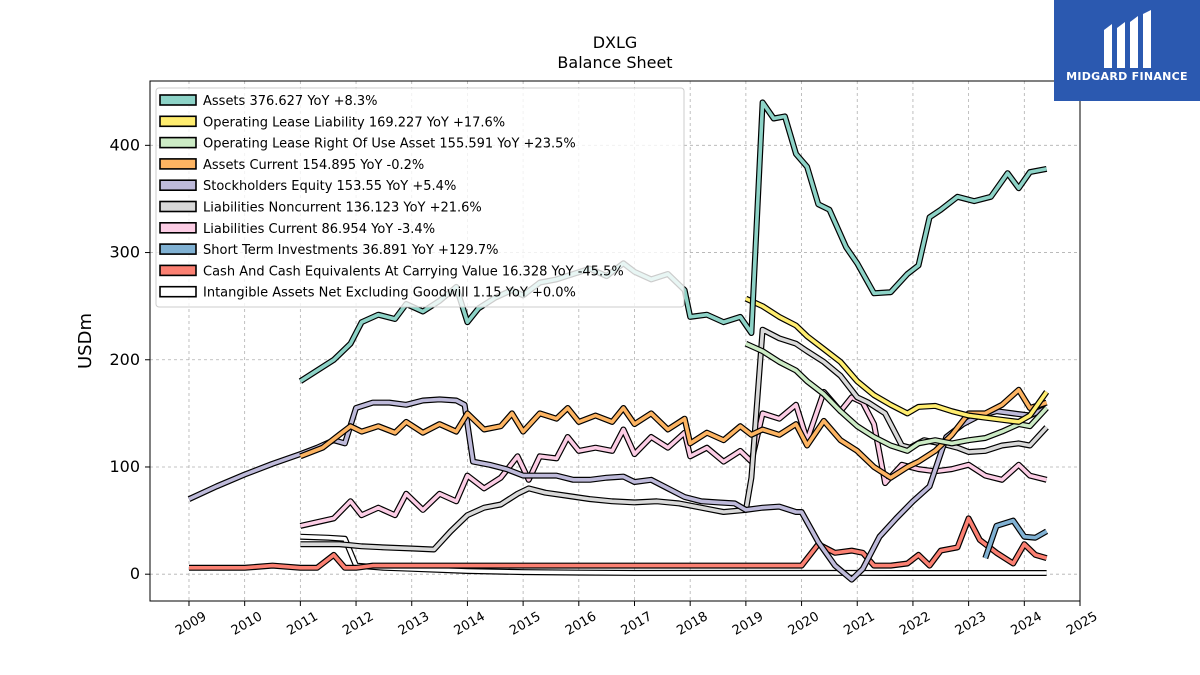 This screenshot has width=1200, height=675. I want to click on series-operating-lease-right-of-use-asset, so click(896, 397).